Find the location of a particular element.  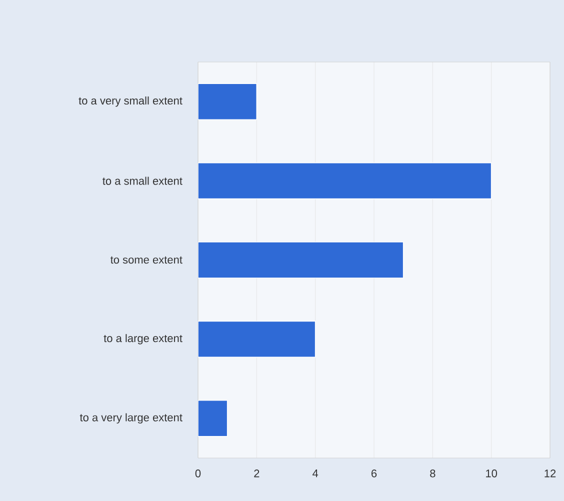

y-tick-label: to a very small extent is located at coordinates (130, 101).